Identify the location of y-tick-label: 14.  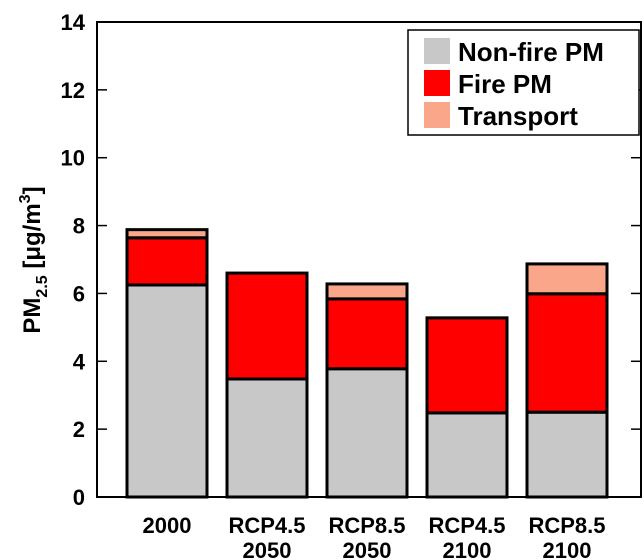
(73, 22).